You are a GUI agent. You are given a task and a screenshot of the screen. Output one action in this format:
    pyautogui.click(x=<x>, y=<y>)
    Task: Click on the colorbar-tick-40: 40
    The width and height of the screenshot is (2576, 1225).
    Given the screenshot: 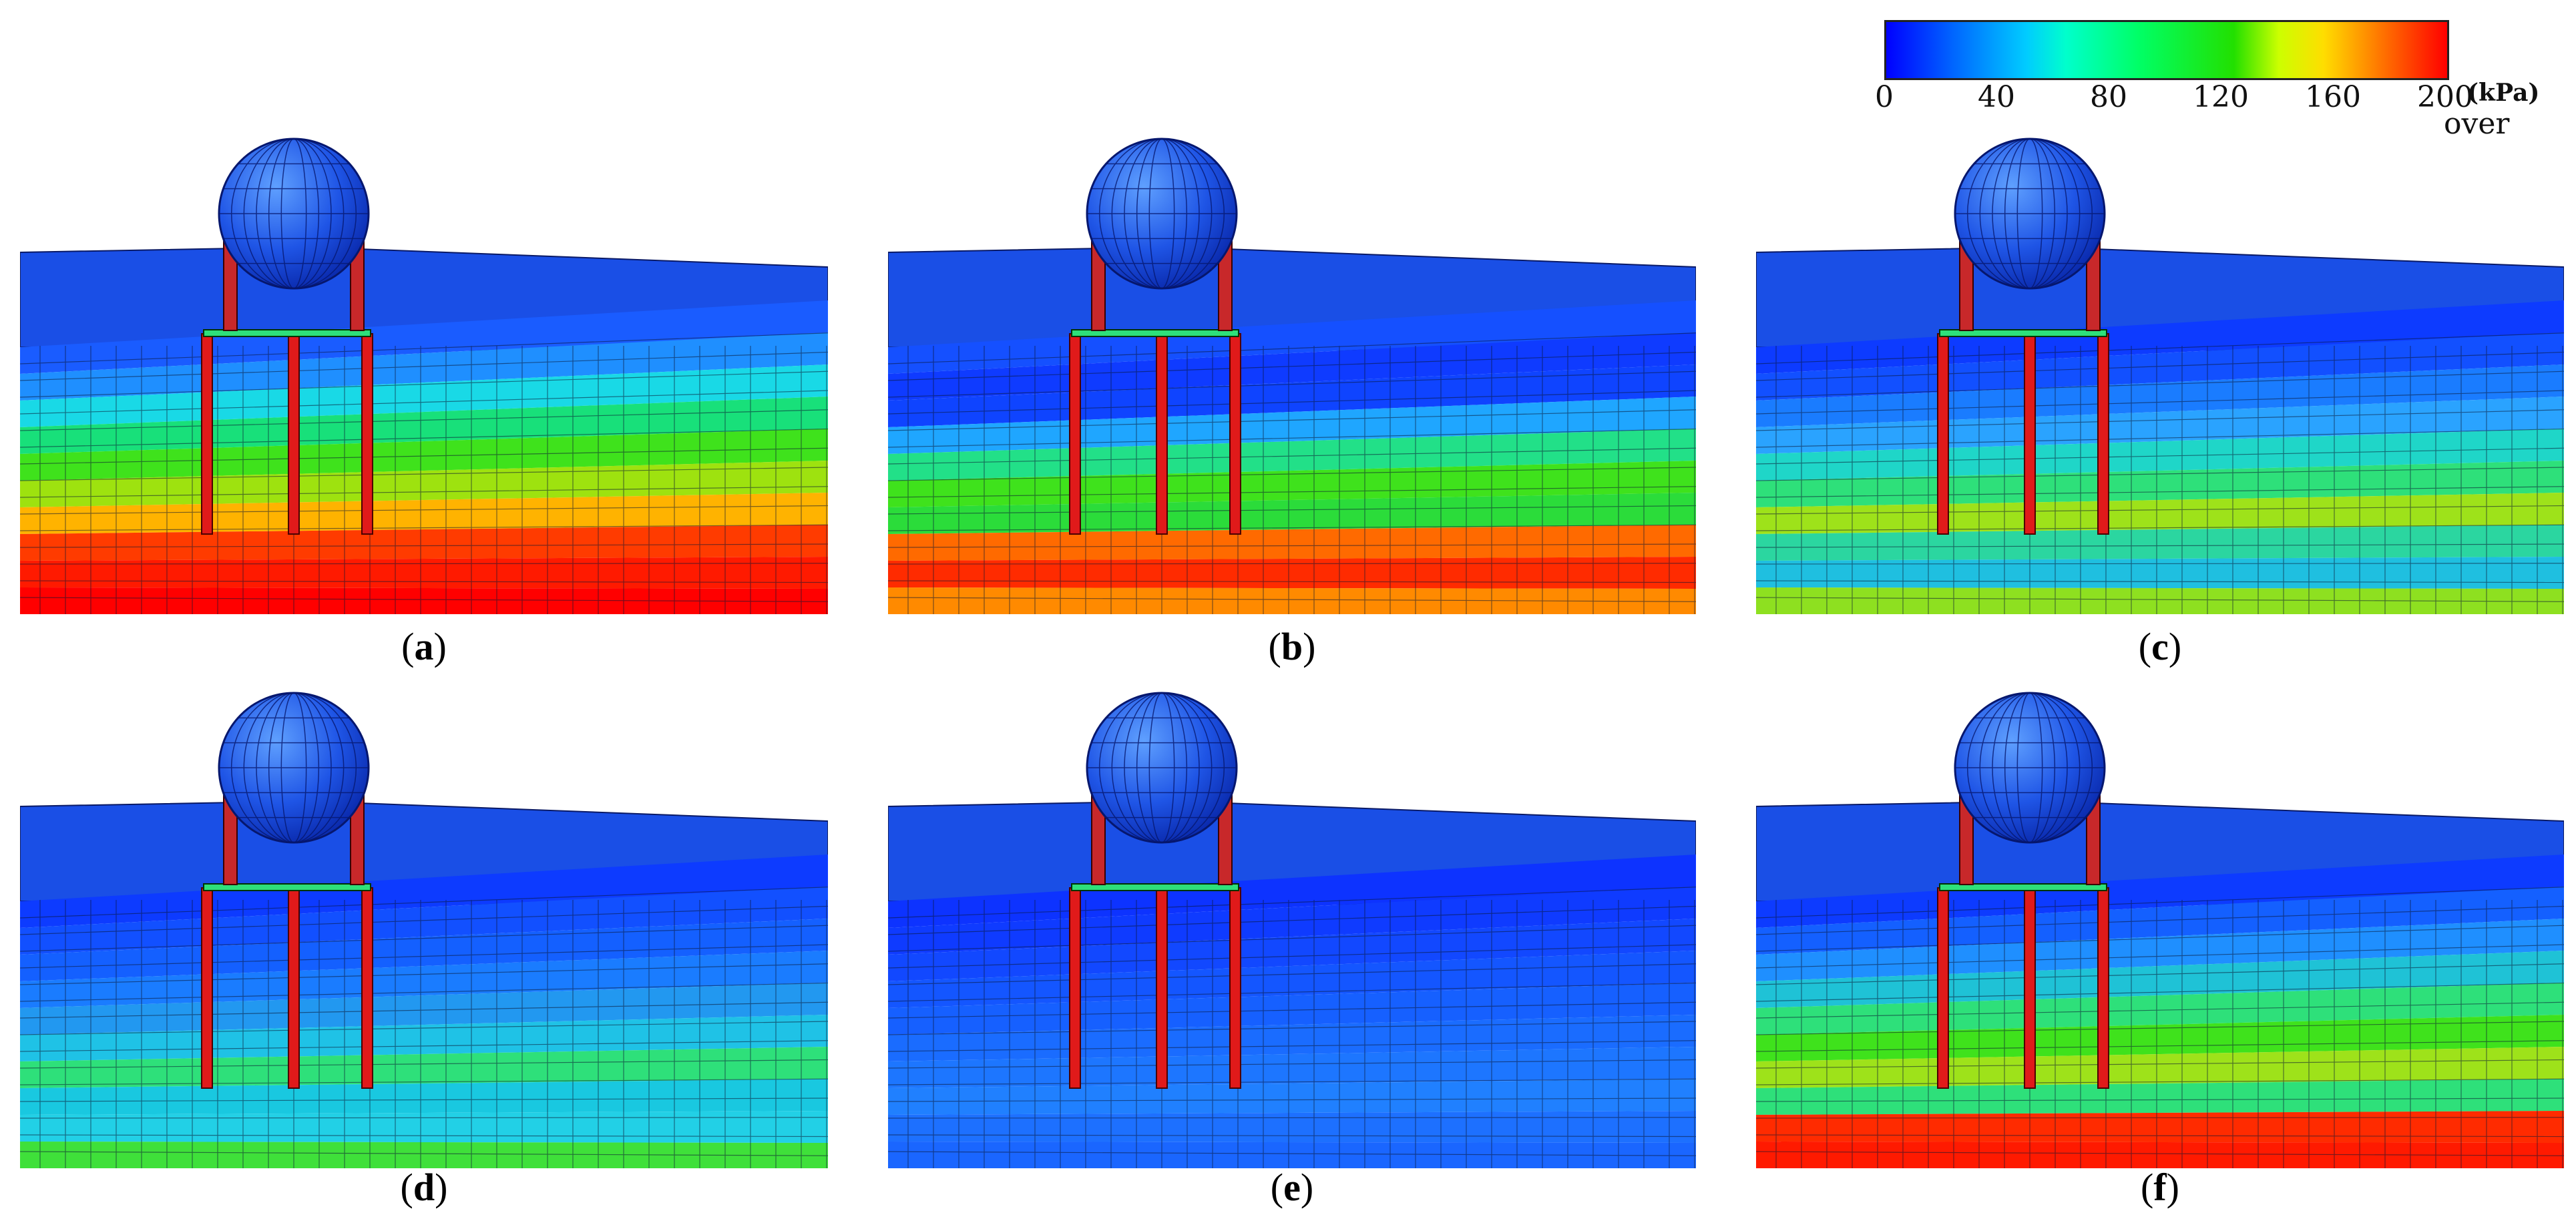 What is the action you would take?
    pyautogui.click(x=1996, y=97)
    